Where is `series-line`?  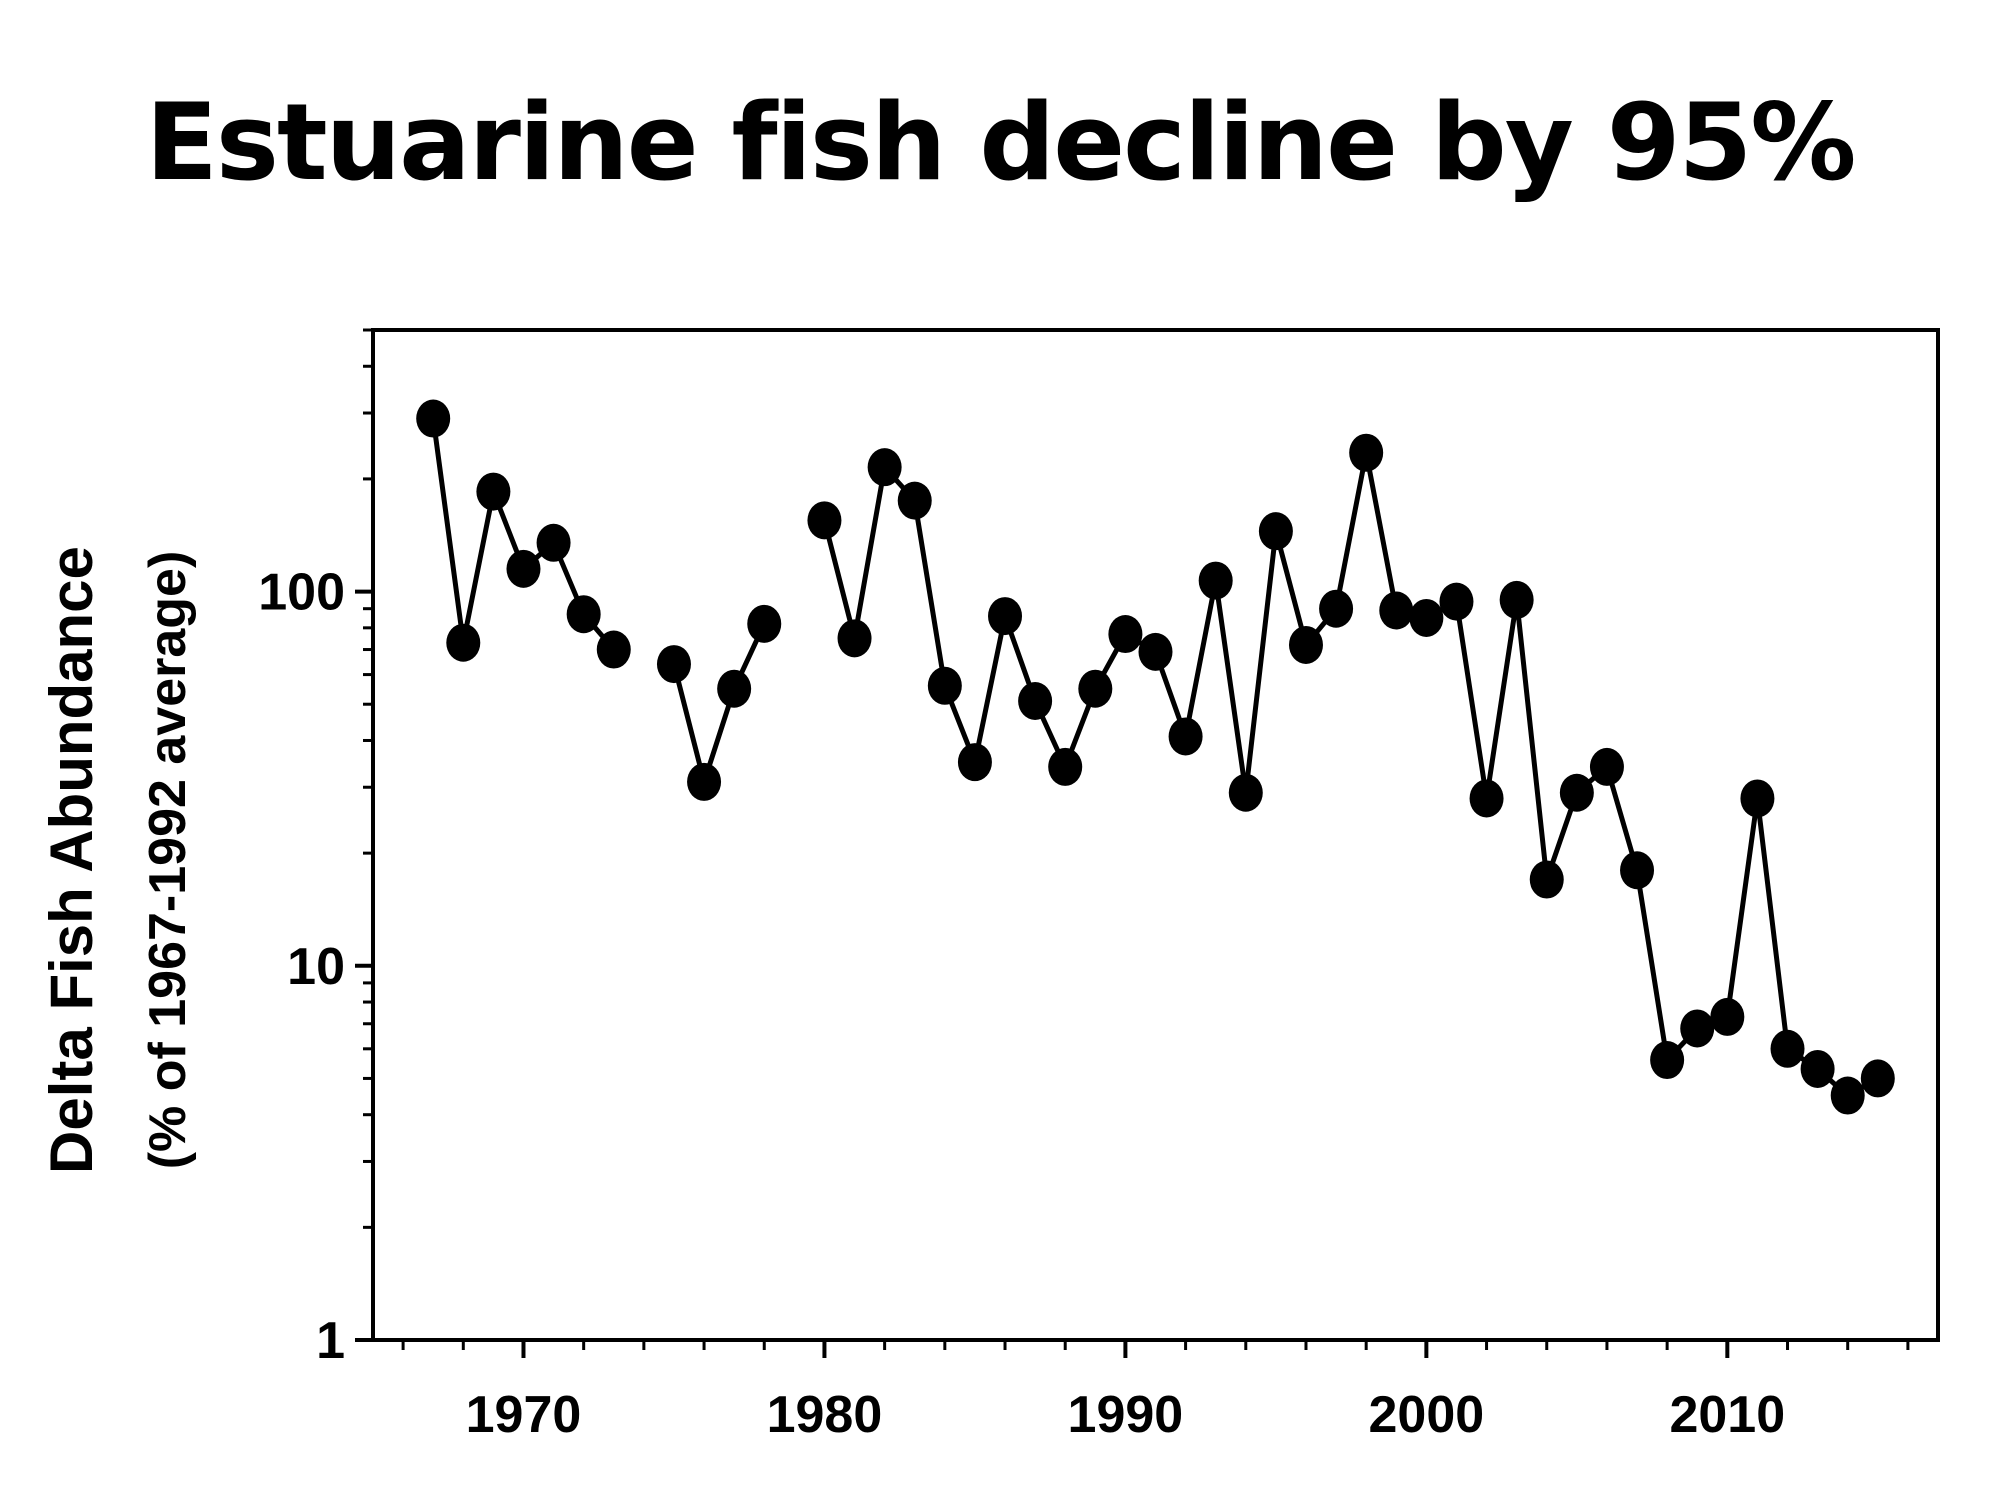
series-line is located at coordinates (719, 703).